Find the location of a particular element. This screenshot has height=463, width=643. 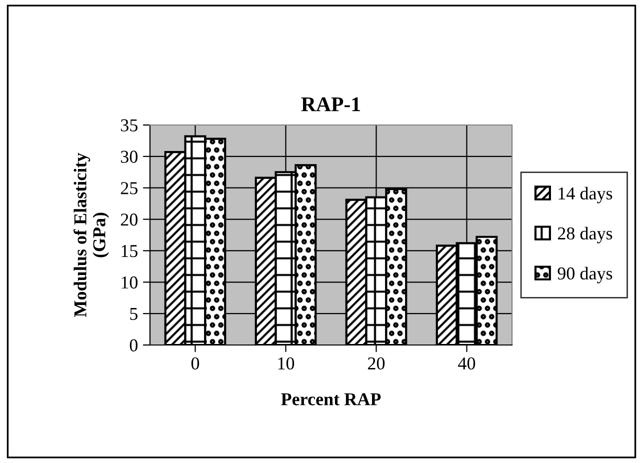

y-tick-label: 20 is located at coordinates (129, 220).